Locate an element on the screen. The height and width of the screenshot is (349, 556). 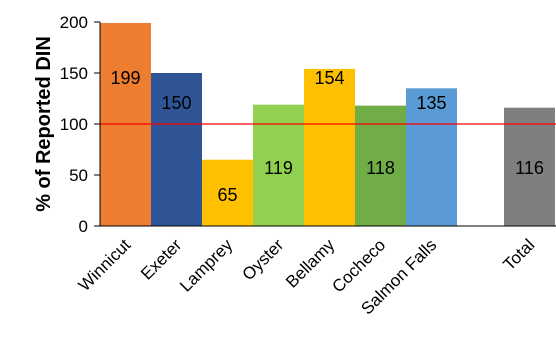
y-tick-label: 100 is located at coordinates (74, 124).